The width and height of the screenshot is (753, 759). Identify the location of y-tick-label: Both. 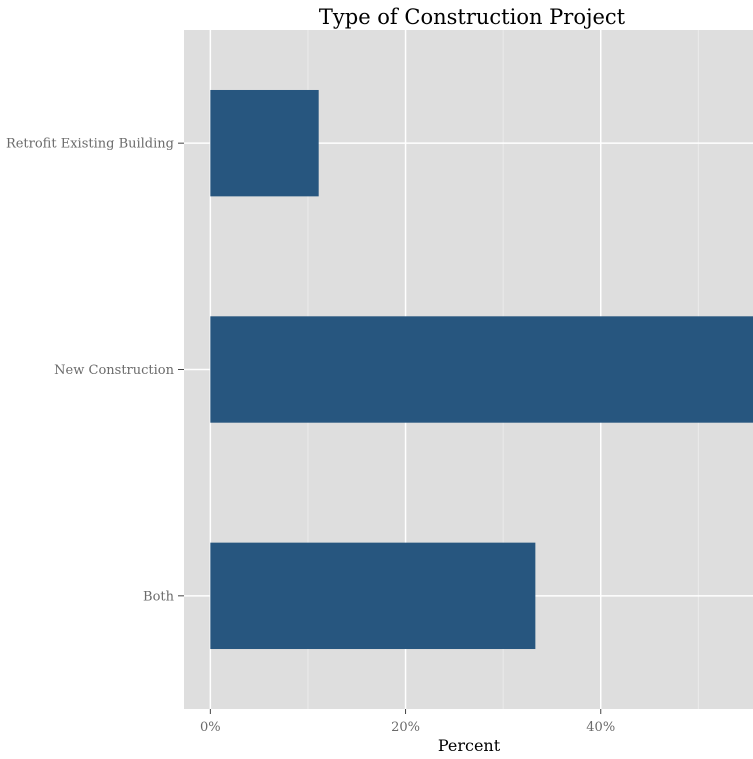
(159, 596).